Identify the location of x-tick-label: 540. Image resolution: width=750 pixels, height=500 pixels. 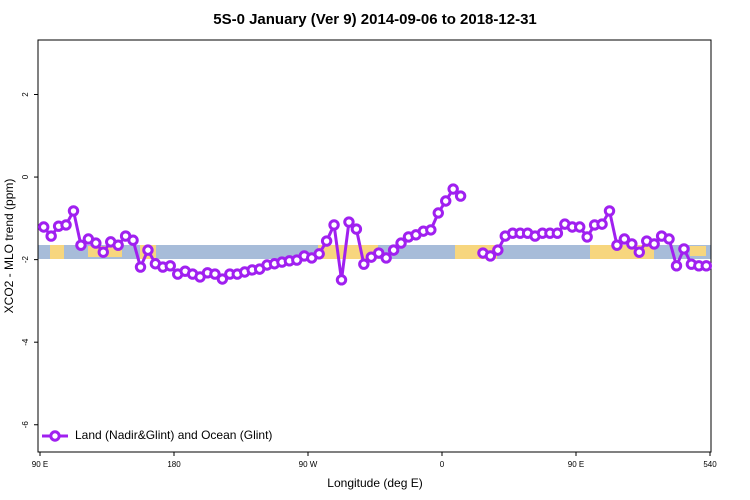
(710, 464).